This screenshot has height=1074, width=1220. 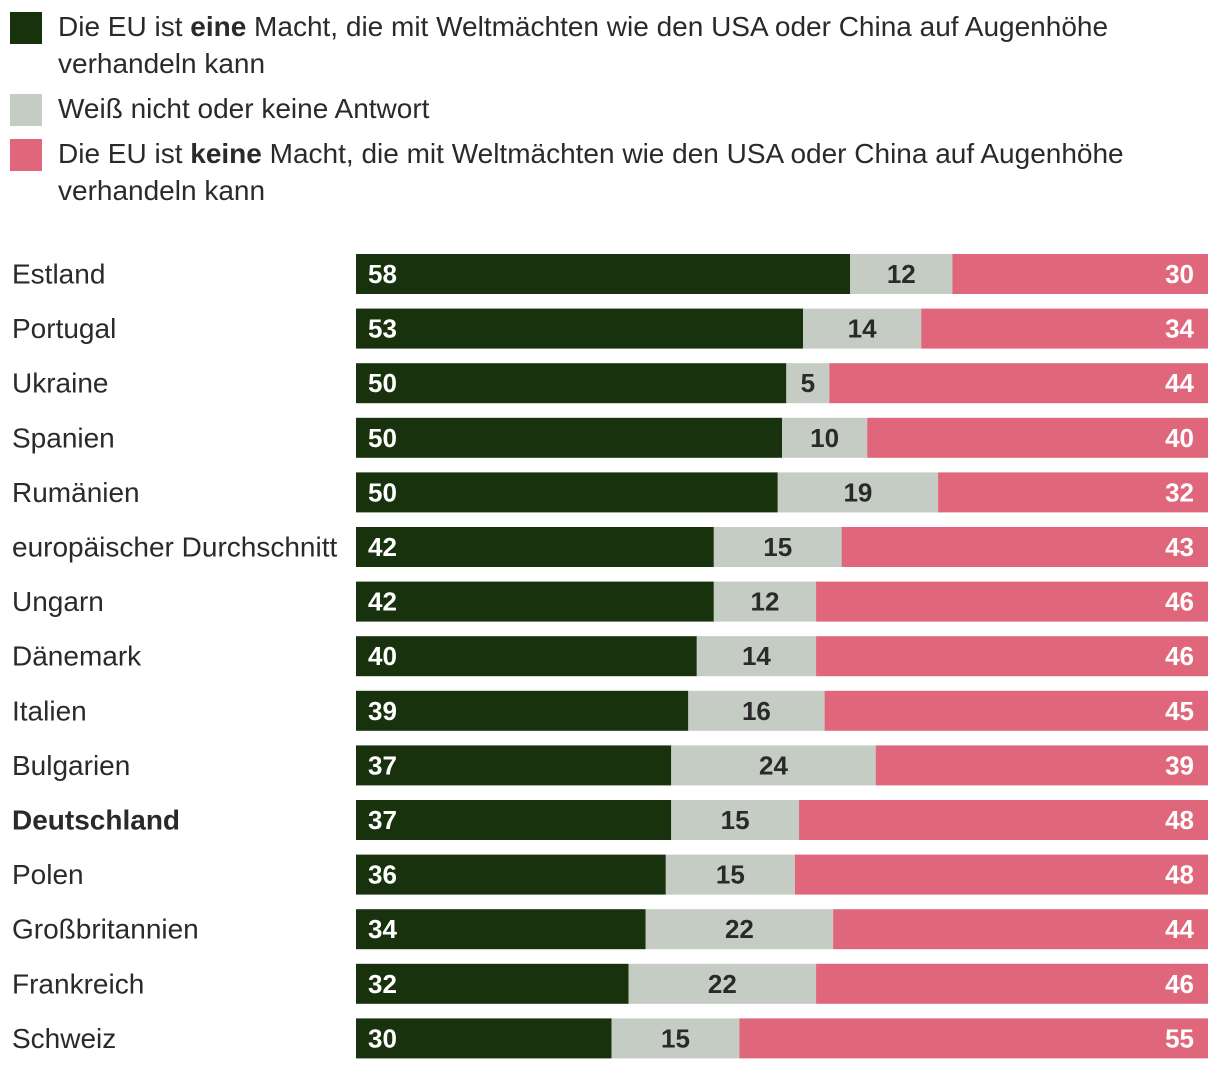 What do you see at coordinates (382, 383) in the screenshot?
I see `data-label-ukraine-0: 50` at bounding box center [382, 383].